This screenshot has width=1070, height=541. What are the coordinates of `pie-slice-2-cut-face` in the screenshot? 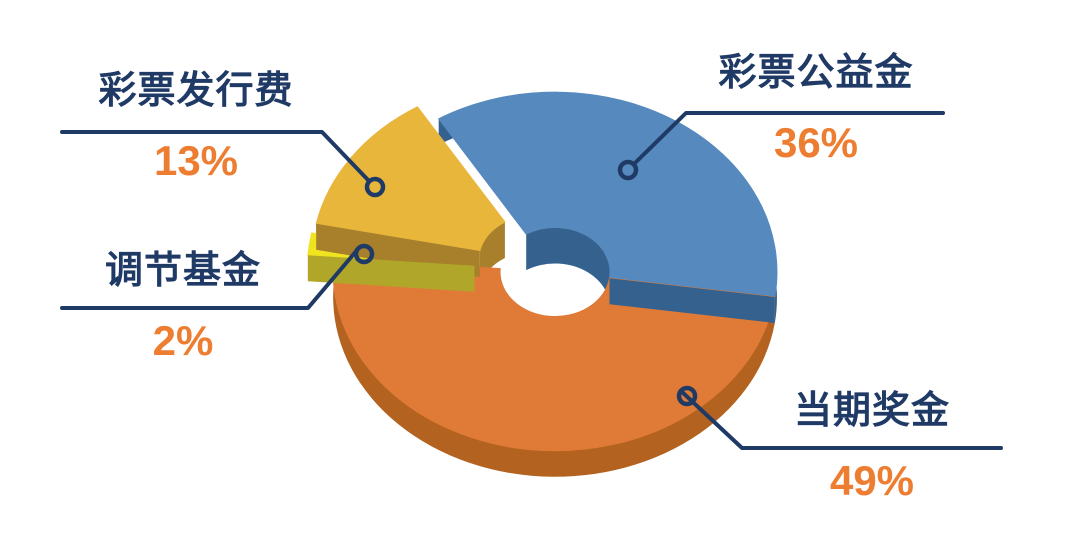 It's located at (391, 273).